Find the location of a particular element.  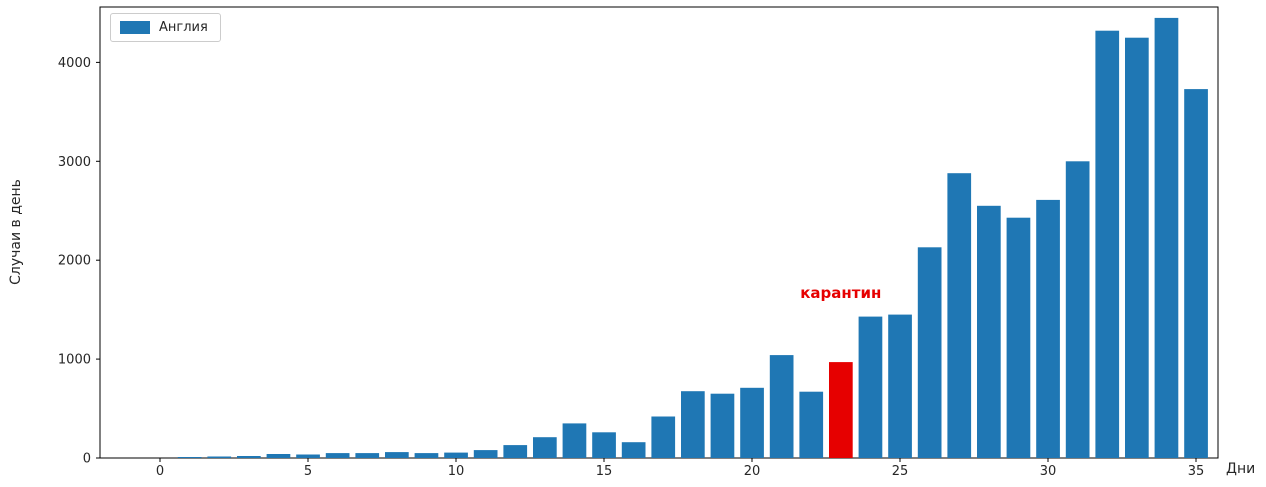

y-tick-label: 4000 is located at coordinates (74, 63).